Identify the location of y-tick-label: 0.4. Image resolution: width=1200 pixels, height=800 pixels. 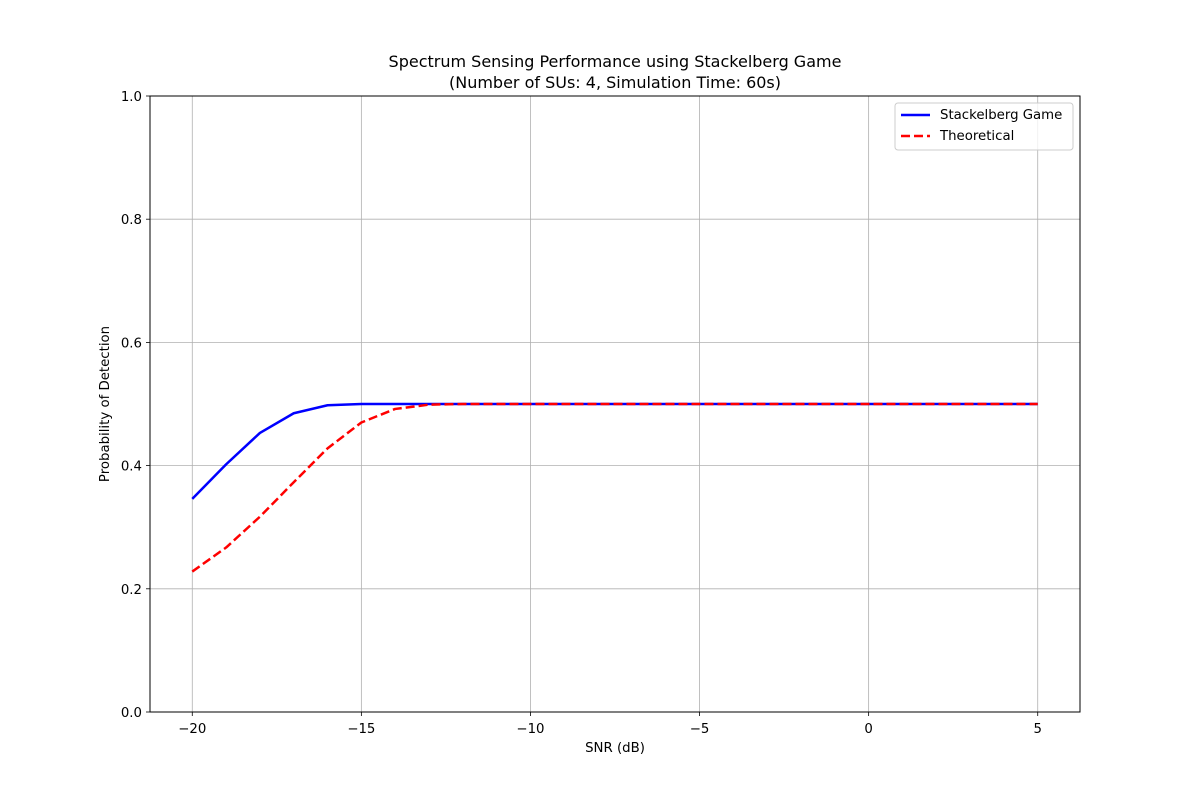
(131, 467).